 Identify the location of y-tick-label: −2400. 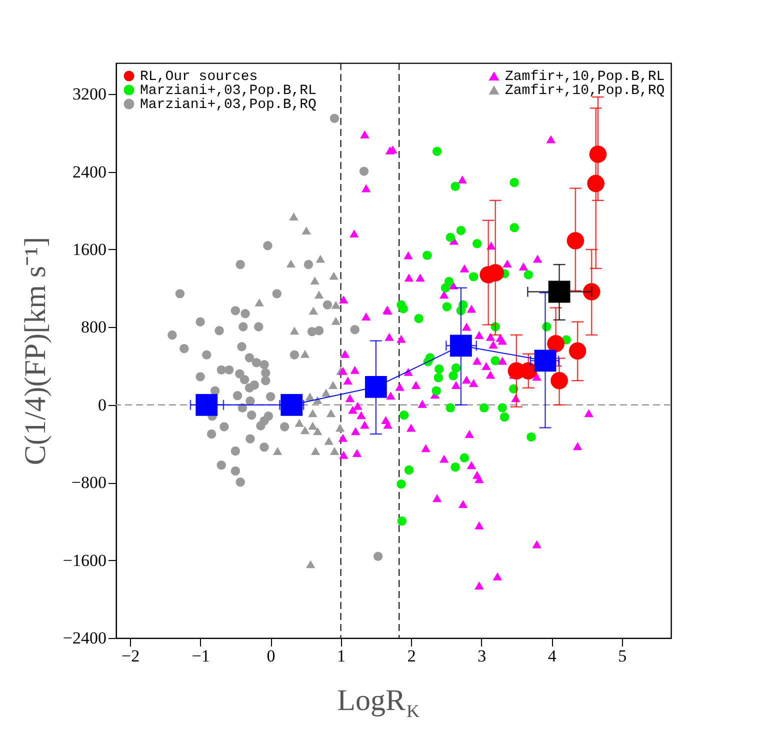
(84, 638).